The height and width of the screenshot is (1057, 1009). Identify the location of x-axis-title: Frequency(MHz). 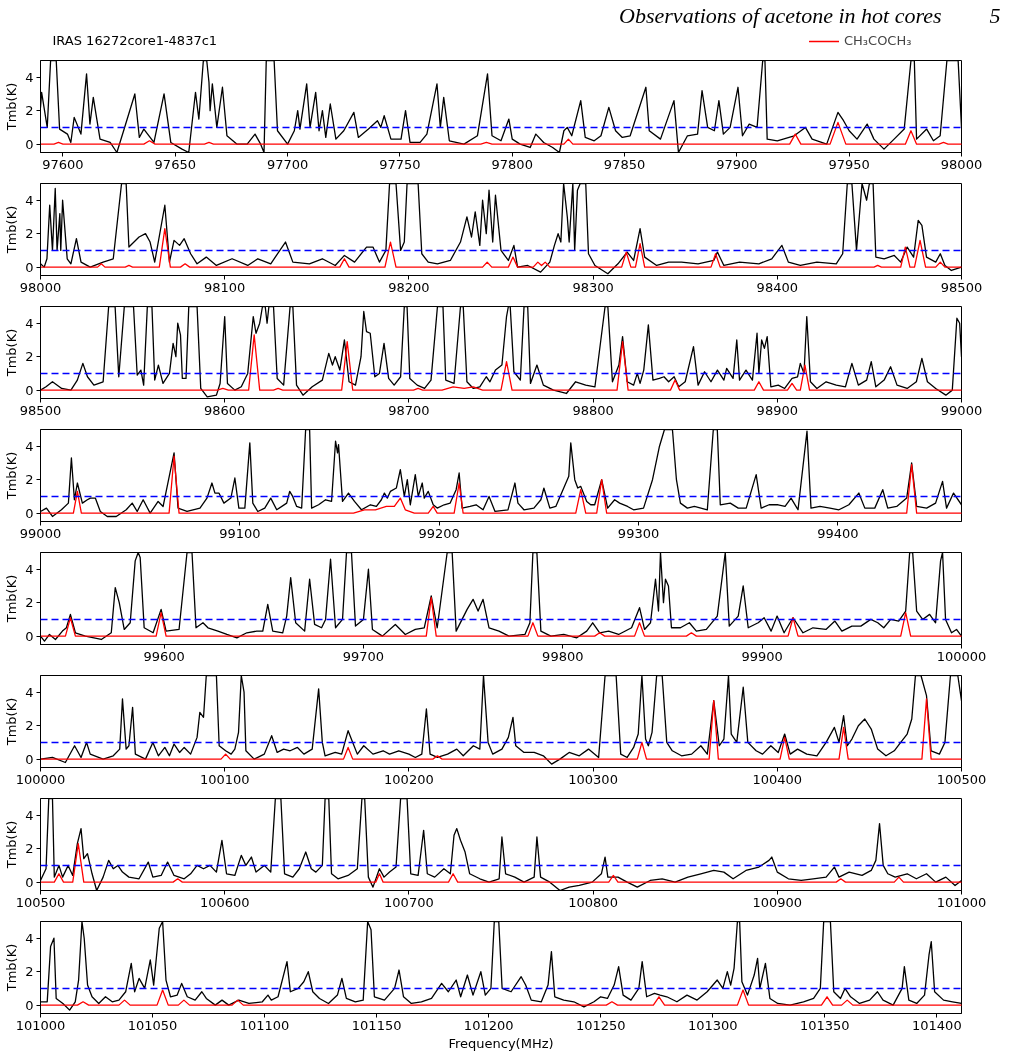
(501, 1043).